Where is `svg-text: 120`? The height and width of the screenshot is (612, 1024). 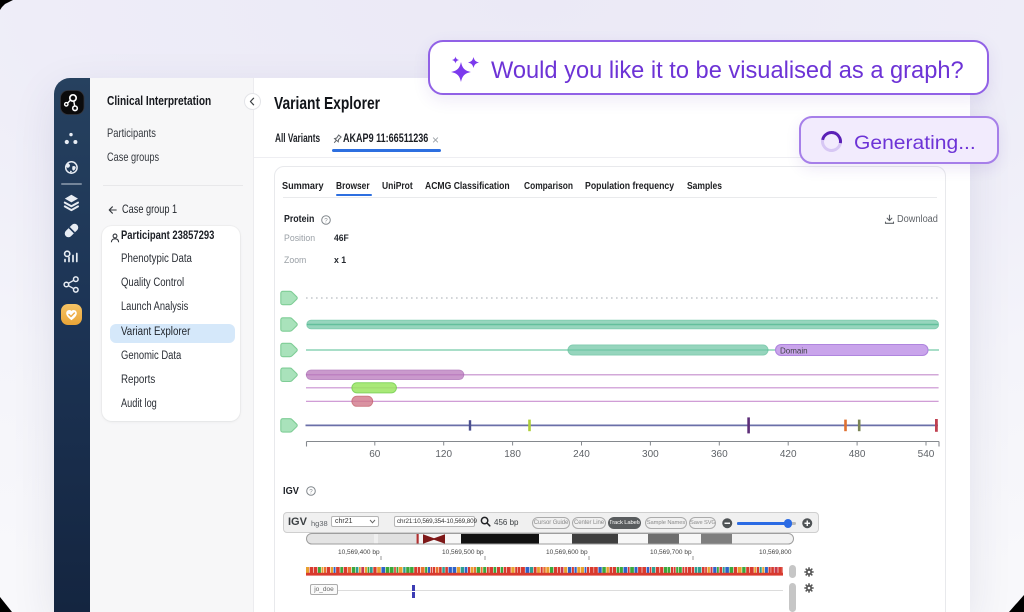 svg-text: 120 is located at coordinates (443, 454).